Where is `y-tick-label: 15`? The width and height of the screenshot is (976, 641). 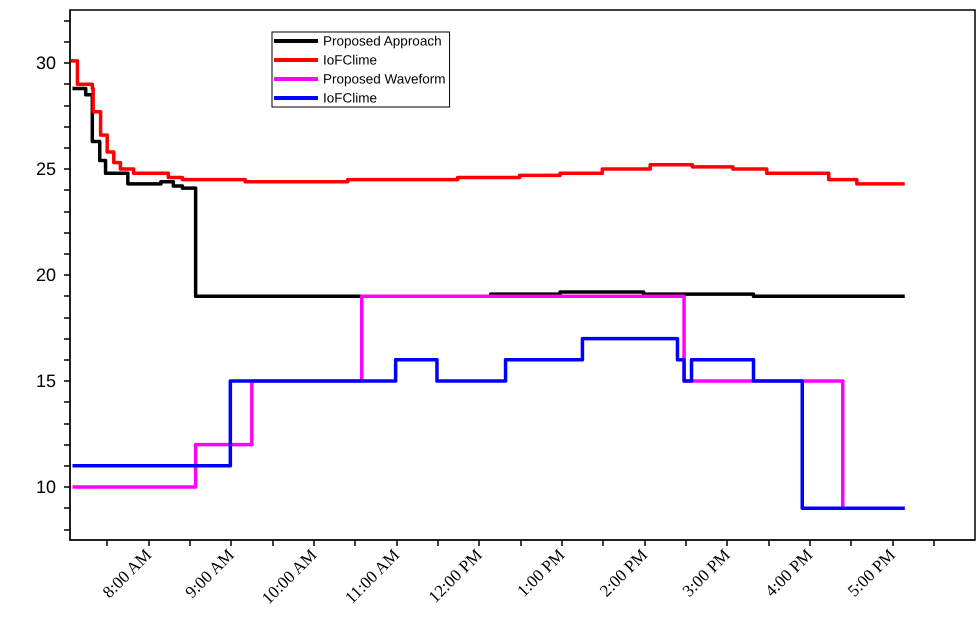 y-tick-label: 15 is located at coordinates (46, 381).